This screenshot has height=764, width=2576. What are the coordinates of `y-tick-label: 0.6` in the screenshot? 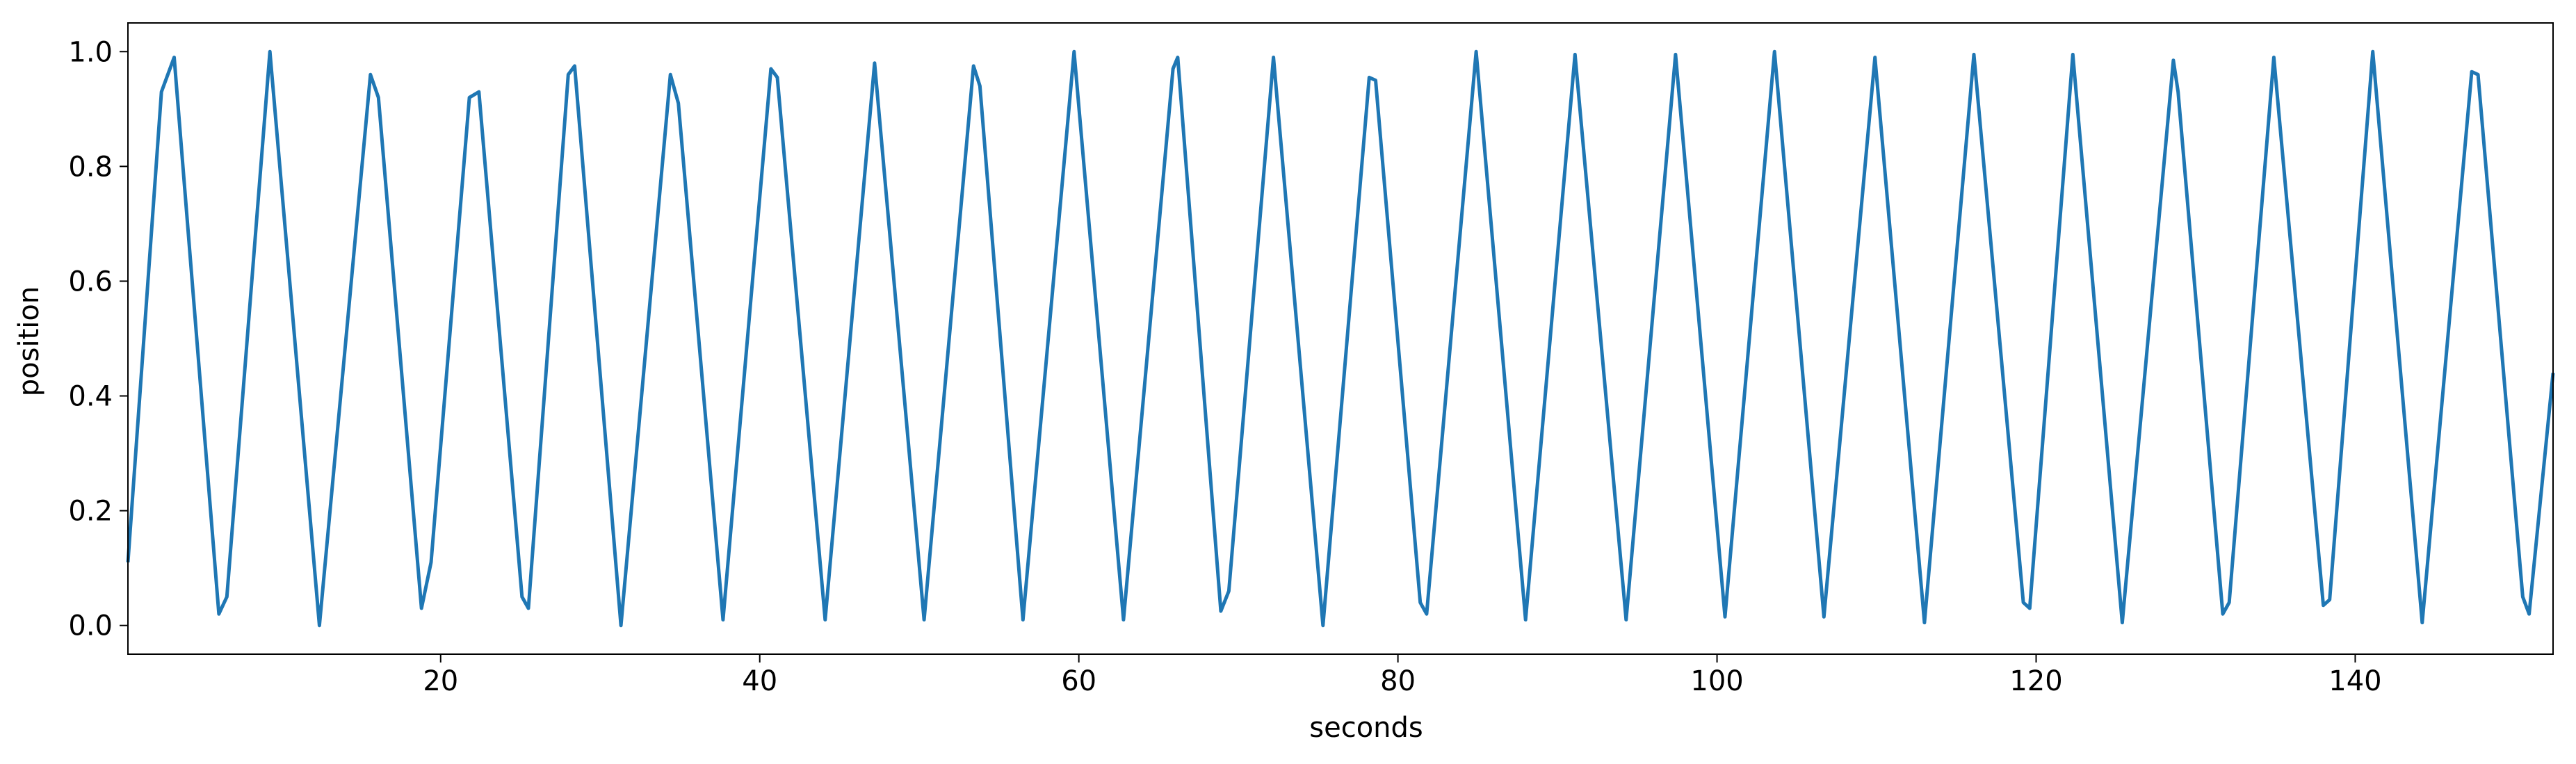 It's located at (90, 282).